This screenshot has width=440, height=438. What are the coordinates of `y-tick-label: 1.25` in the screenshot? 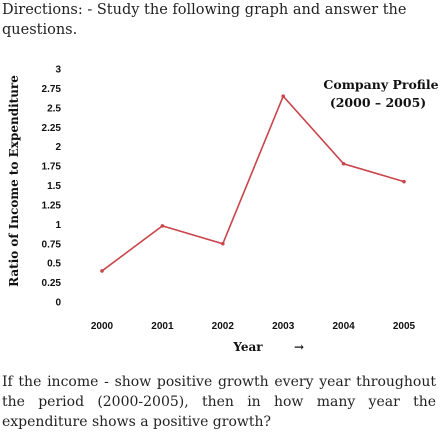 It's located at (52, 205).